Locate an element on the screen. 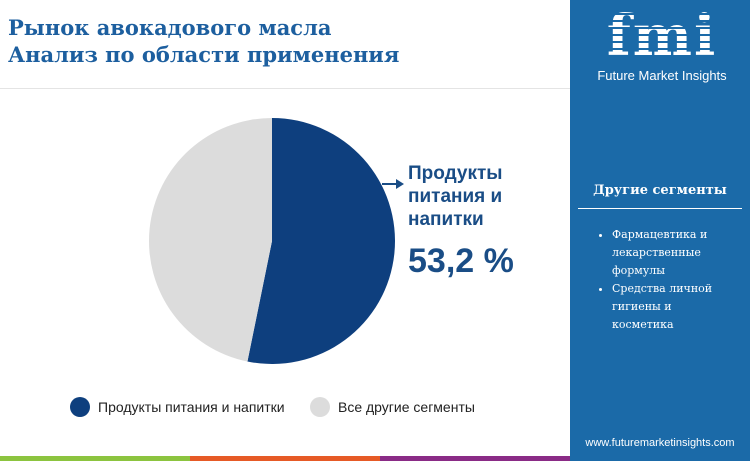 This screenshot has width=750, height=461. other-segments-title: Другие сегменты is located at coordinates (660, 190).